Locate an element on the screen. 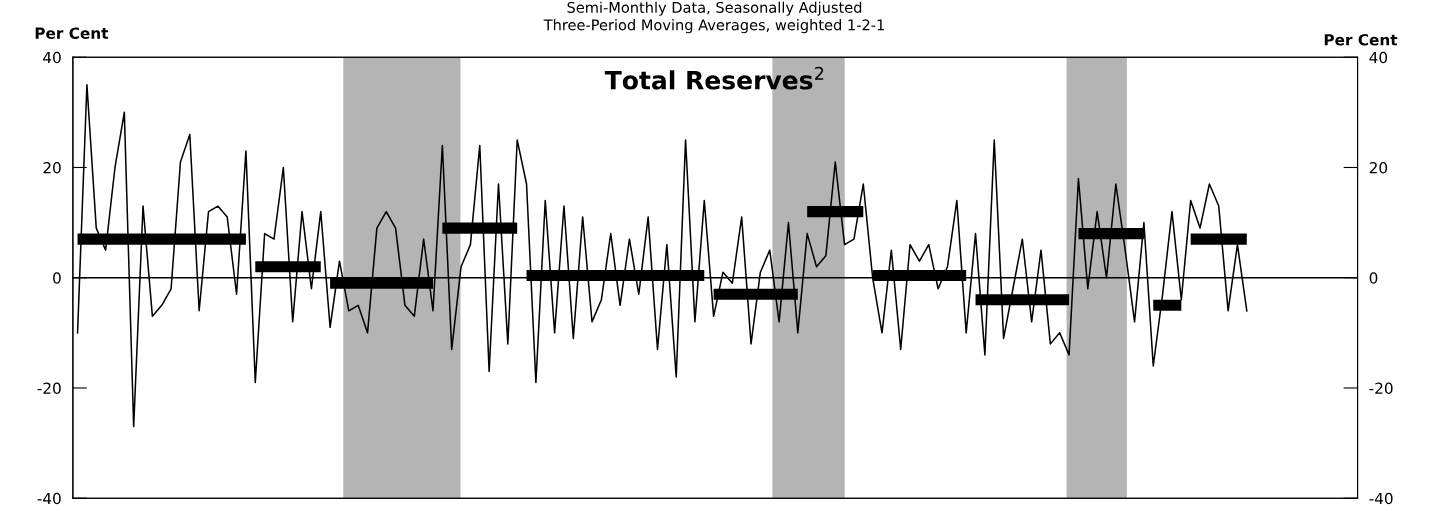 The width and height of the screenshot is (1429, 511). y-tick-label: 20 is located at coordinates (52, 167).